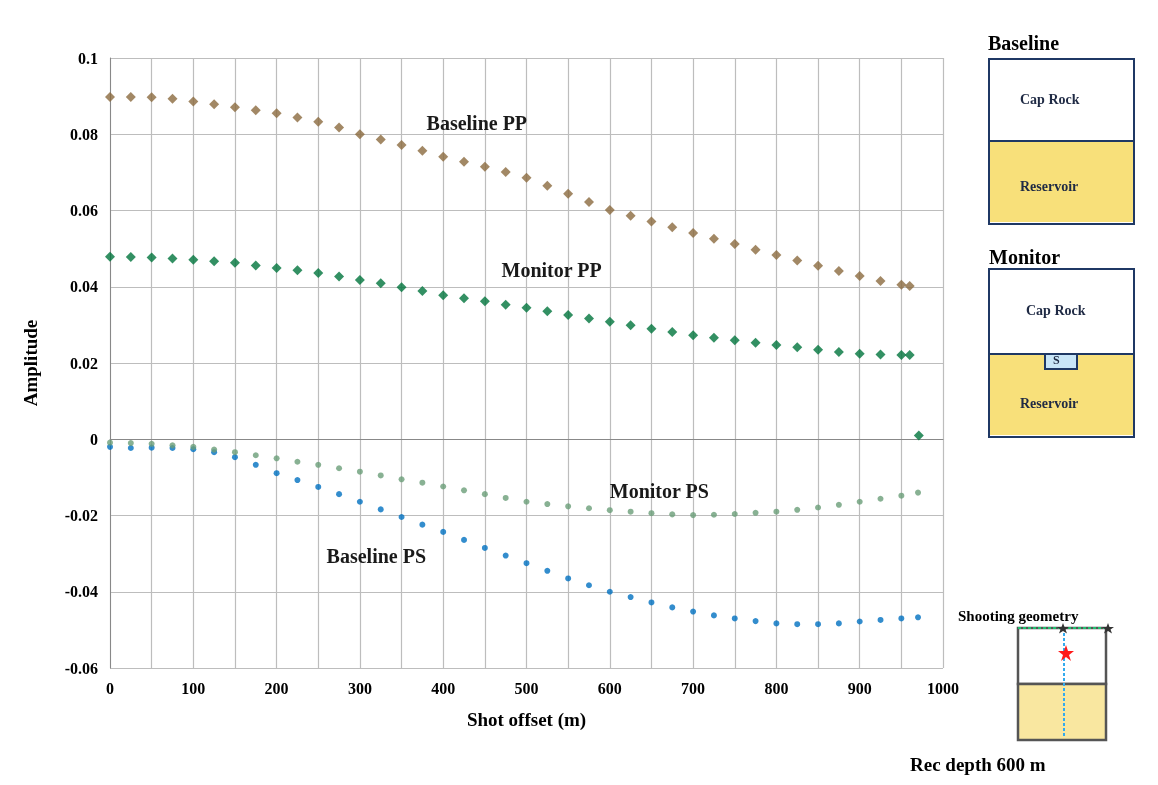 This screenshot has height=785, width=1158. Describe the element at coordinates (659, 490) in the screenshot. I see `series-label: Monitor PS` at that location.